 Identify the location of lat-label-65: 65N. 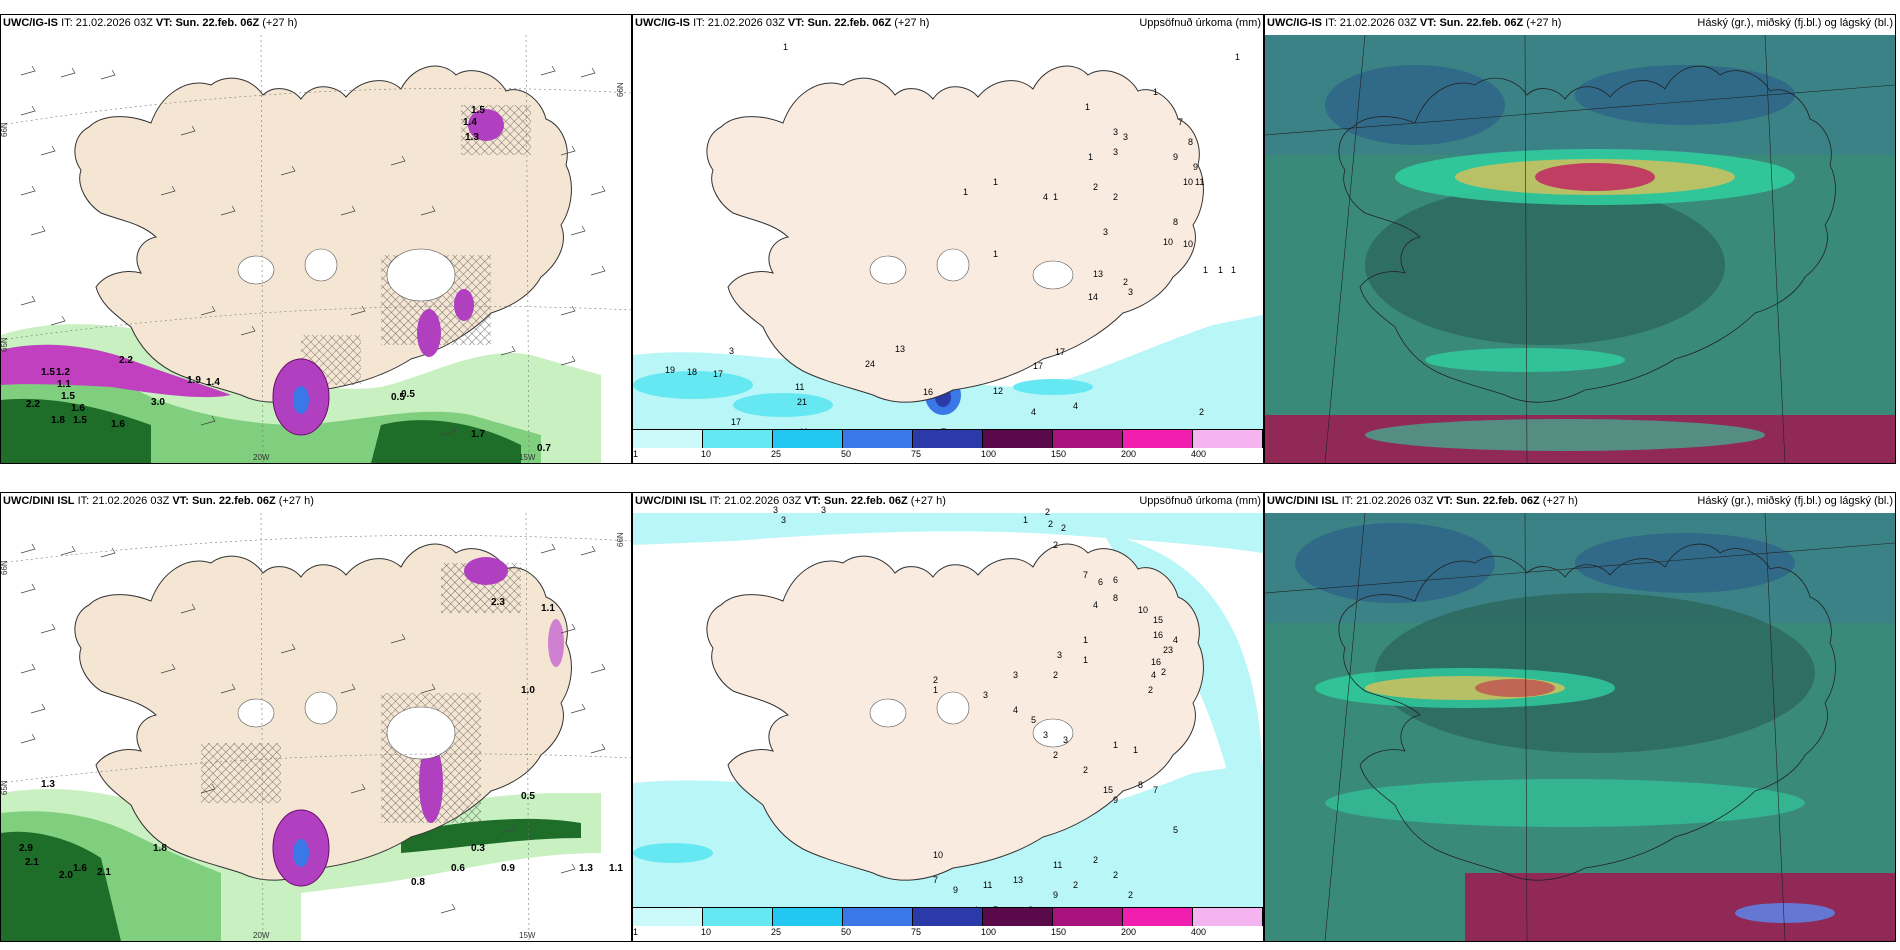
(5, 787).